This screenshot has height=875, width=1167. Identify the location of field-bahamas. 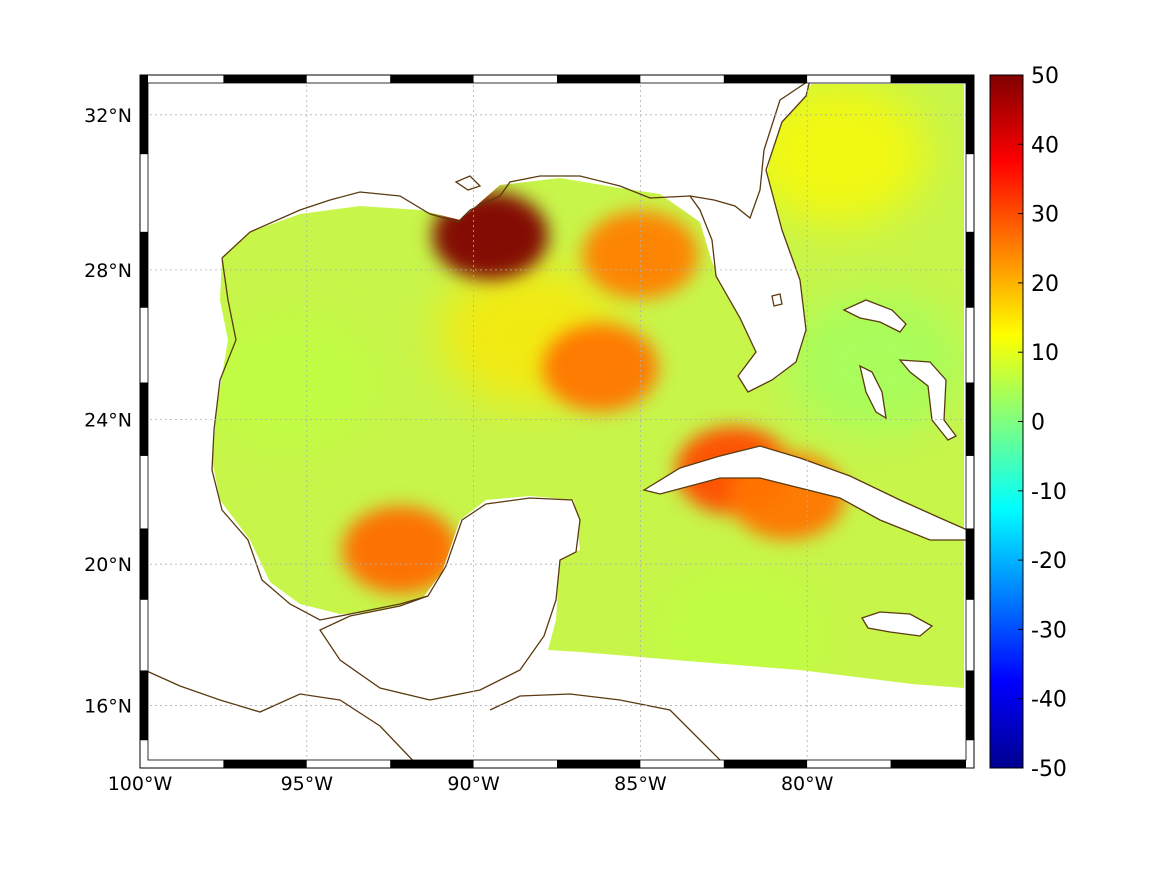
(873, 363).